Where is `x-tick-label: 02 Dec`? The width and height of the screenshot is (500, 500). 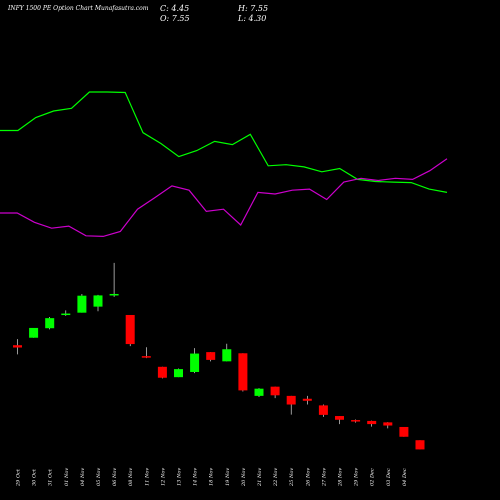
x-tick-label: 02 Dec is located at coordinates (373, 477).